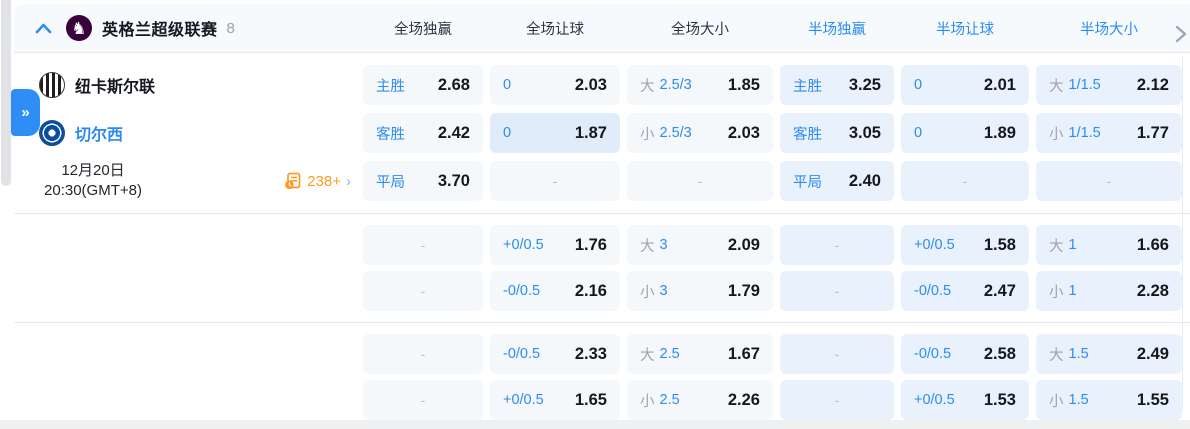  I want to click on home-team-row: 纽卡斯尔联 主胜 2.68 0 2.03 大 2.5/3 1.85 主胜 3, so click(602, 85).